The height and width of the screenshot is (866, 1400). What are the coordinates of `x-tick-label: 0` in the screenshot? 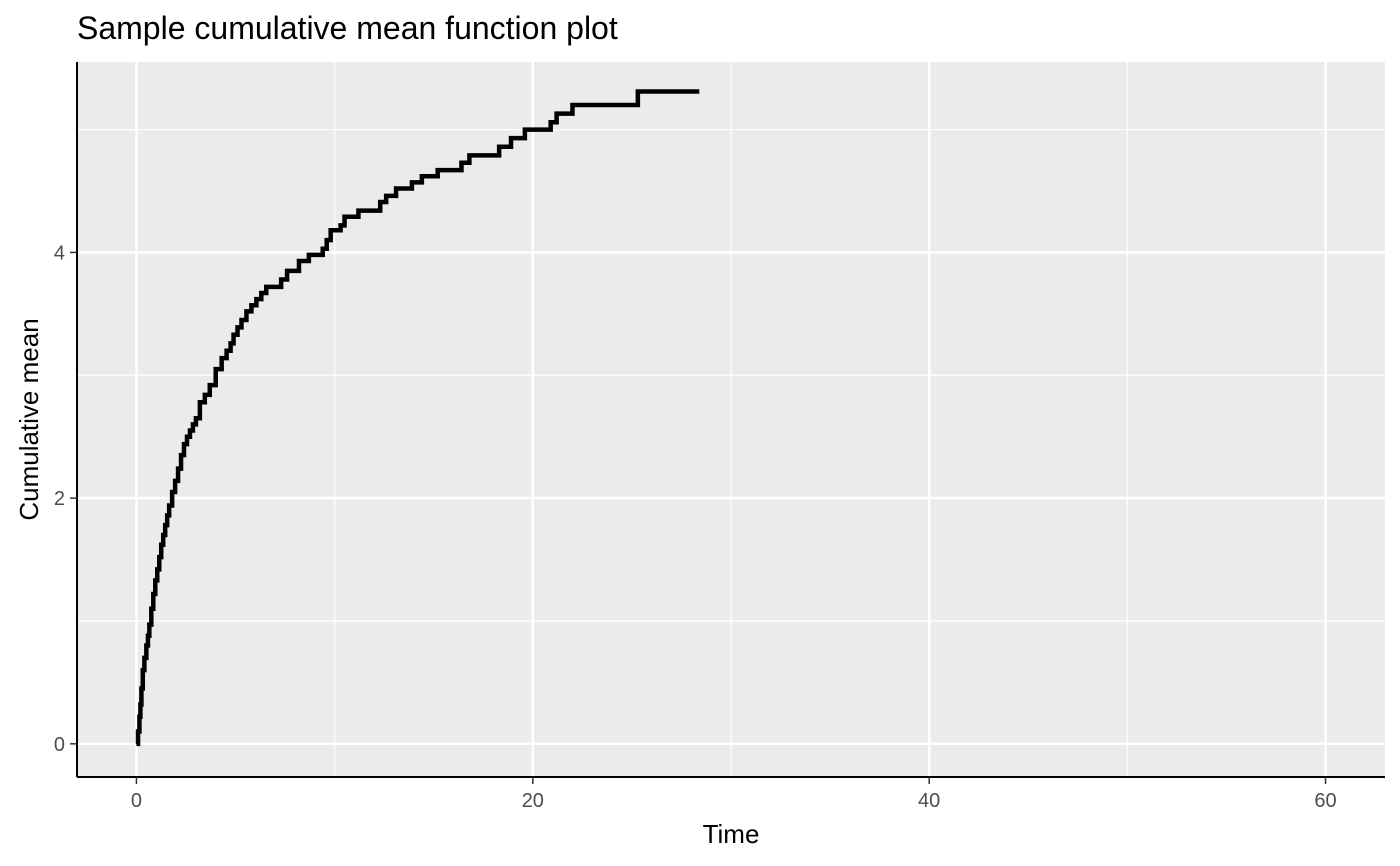 It's located at (136, 801).